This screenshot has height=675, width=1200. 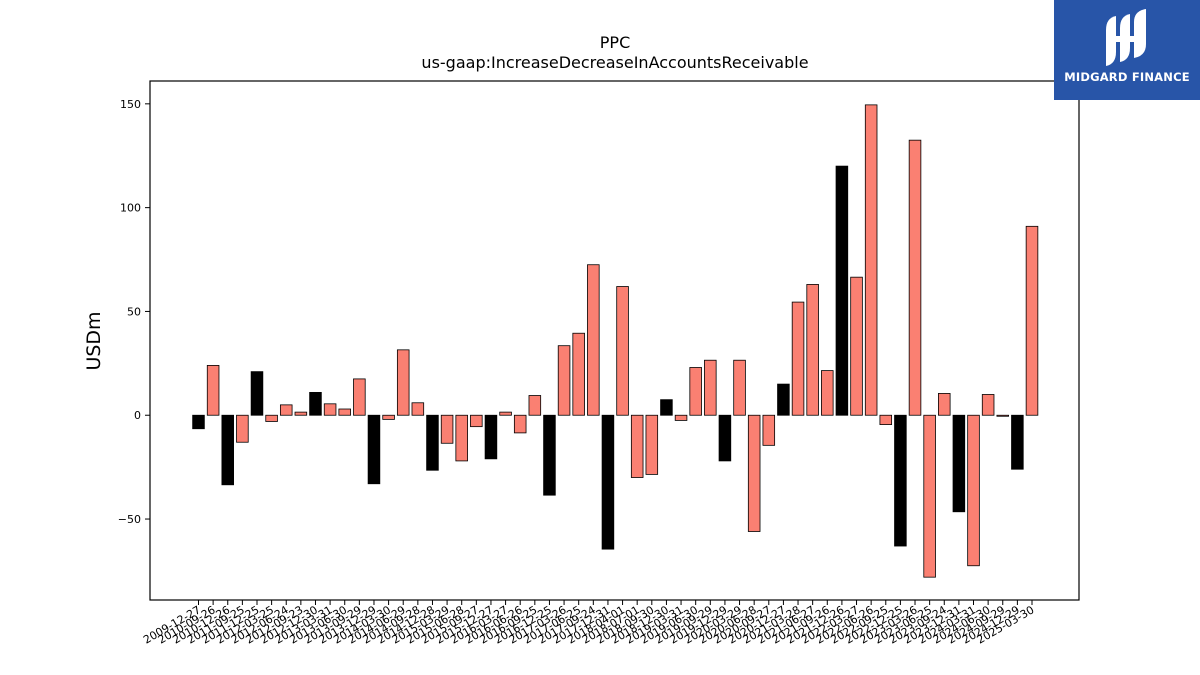 What do you see at coordinates (615, 42) in the screenshot?
I see `chart-title: PPC` at bounding box center [615, 42].